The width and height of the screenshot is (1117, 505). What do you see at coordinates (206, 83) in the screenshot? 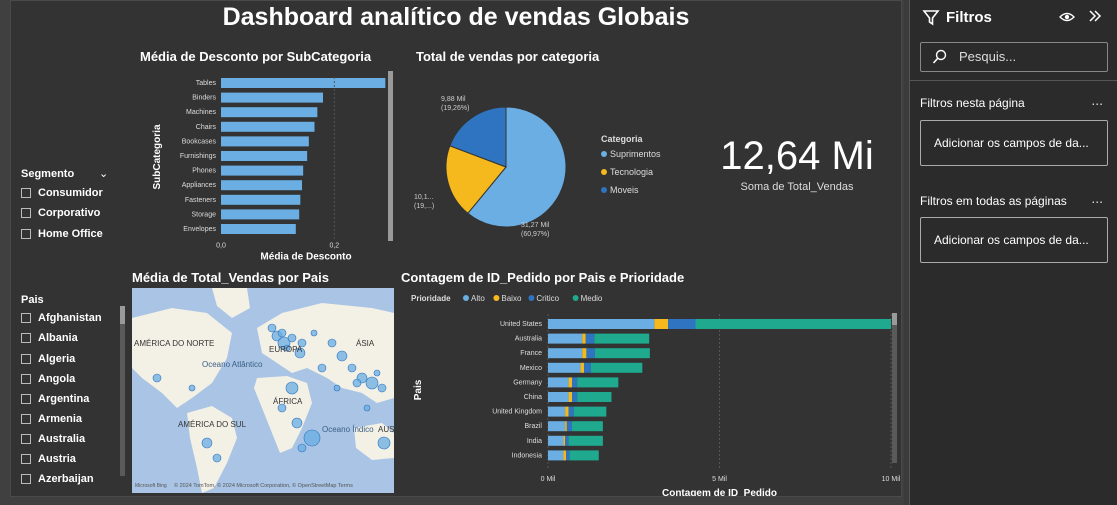
I see `category-label: Tables` at bounding box center [206, 83].